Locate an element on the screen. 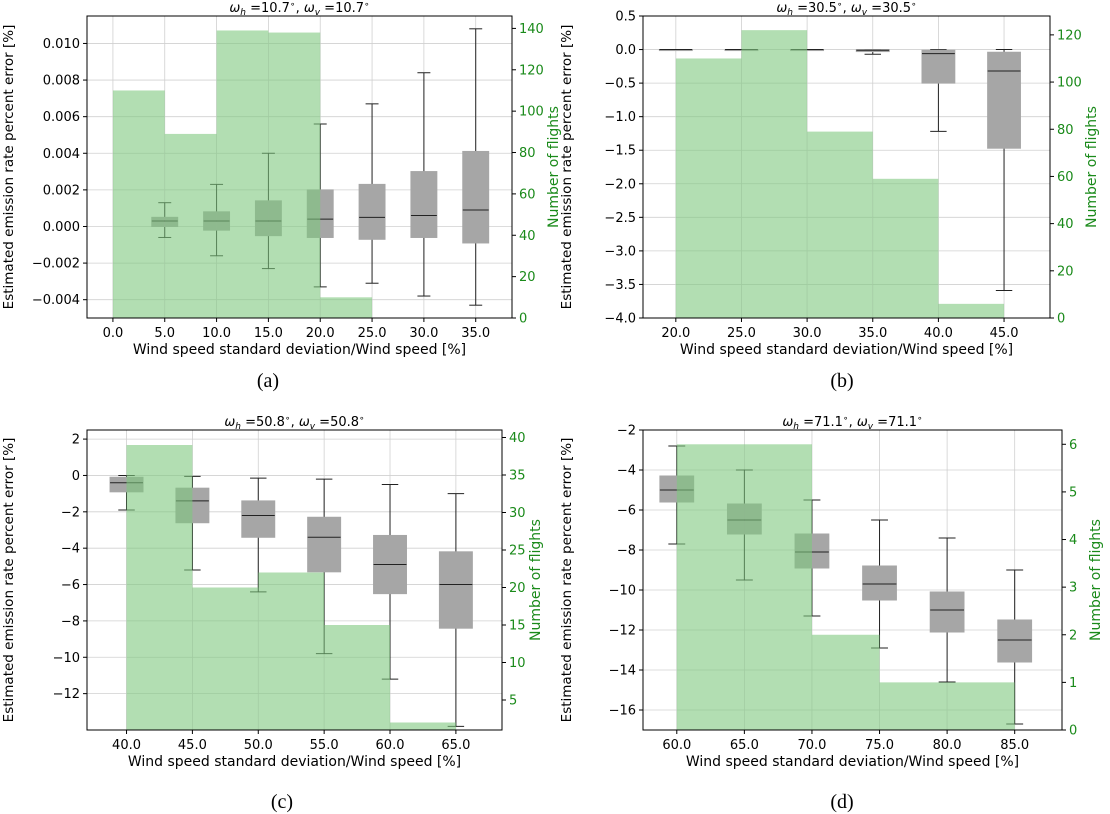 The image size is (1110, 814). x-axis: 20.0 25.0 30.0 35.0 40.0 45.0 is located at coordinates (840, 329).